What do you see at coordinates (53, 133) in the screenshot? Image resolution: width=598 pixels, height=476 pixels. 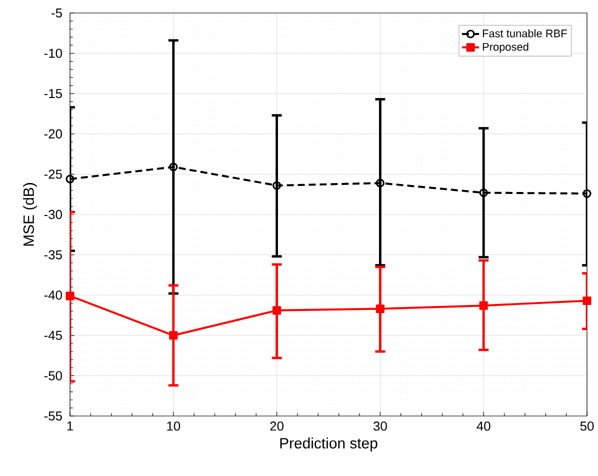 I see `y-tick-label: -20` at bounding box center [53, 133].